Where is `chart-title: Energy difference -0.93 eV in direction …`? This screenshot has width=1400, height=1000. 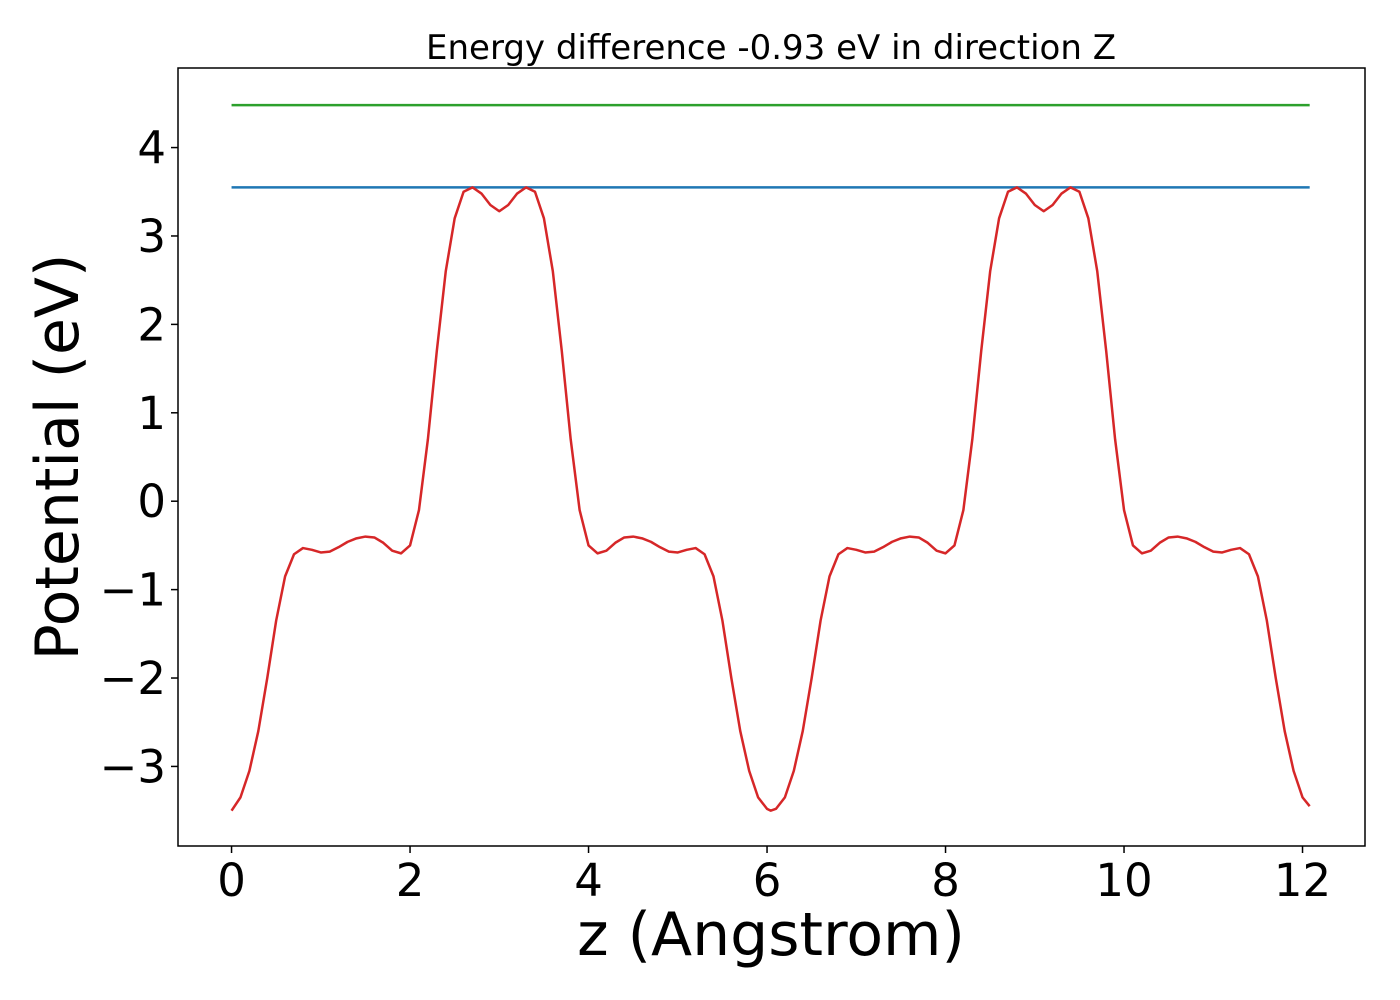
chart-title: Energy difference -0.93 eV in direction … is located at coordinates (771, 48).